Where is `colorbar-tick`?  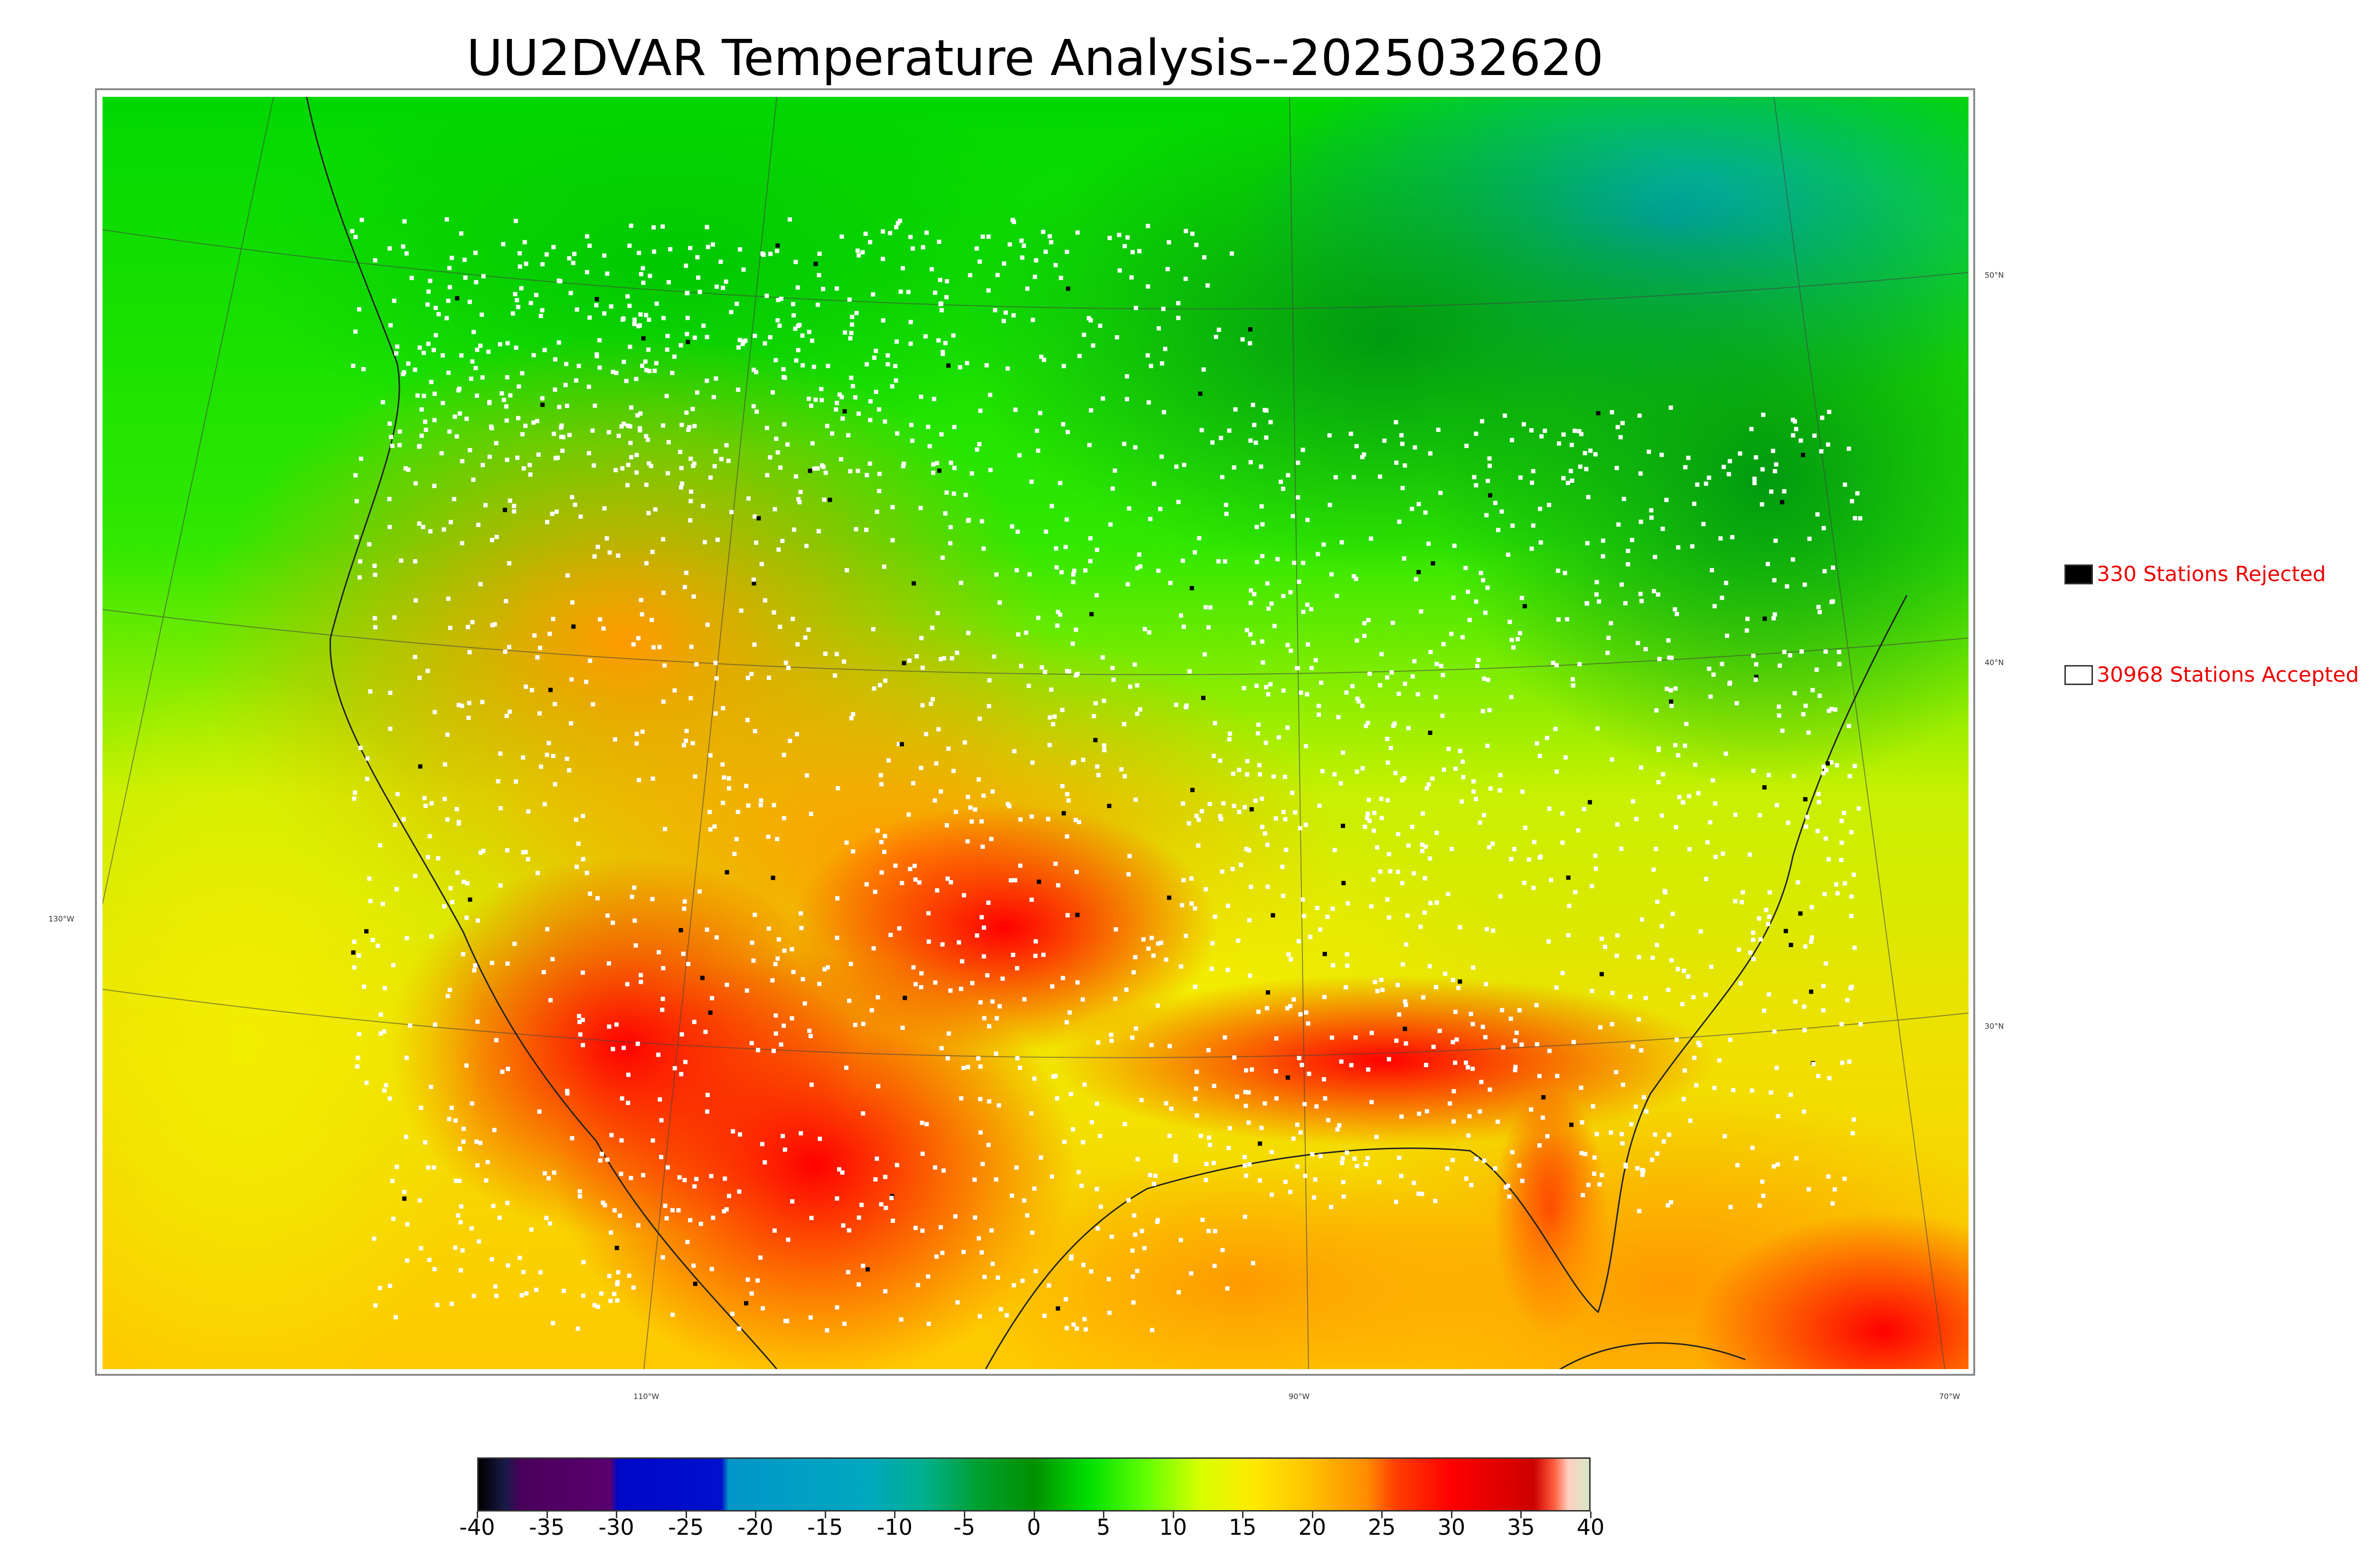
colorbar-tick is located at coordinates (1034, 1515).